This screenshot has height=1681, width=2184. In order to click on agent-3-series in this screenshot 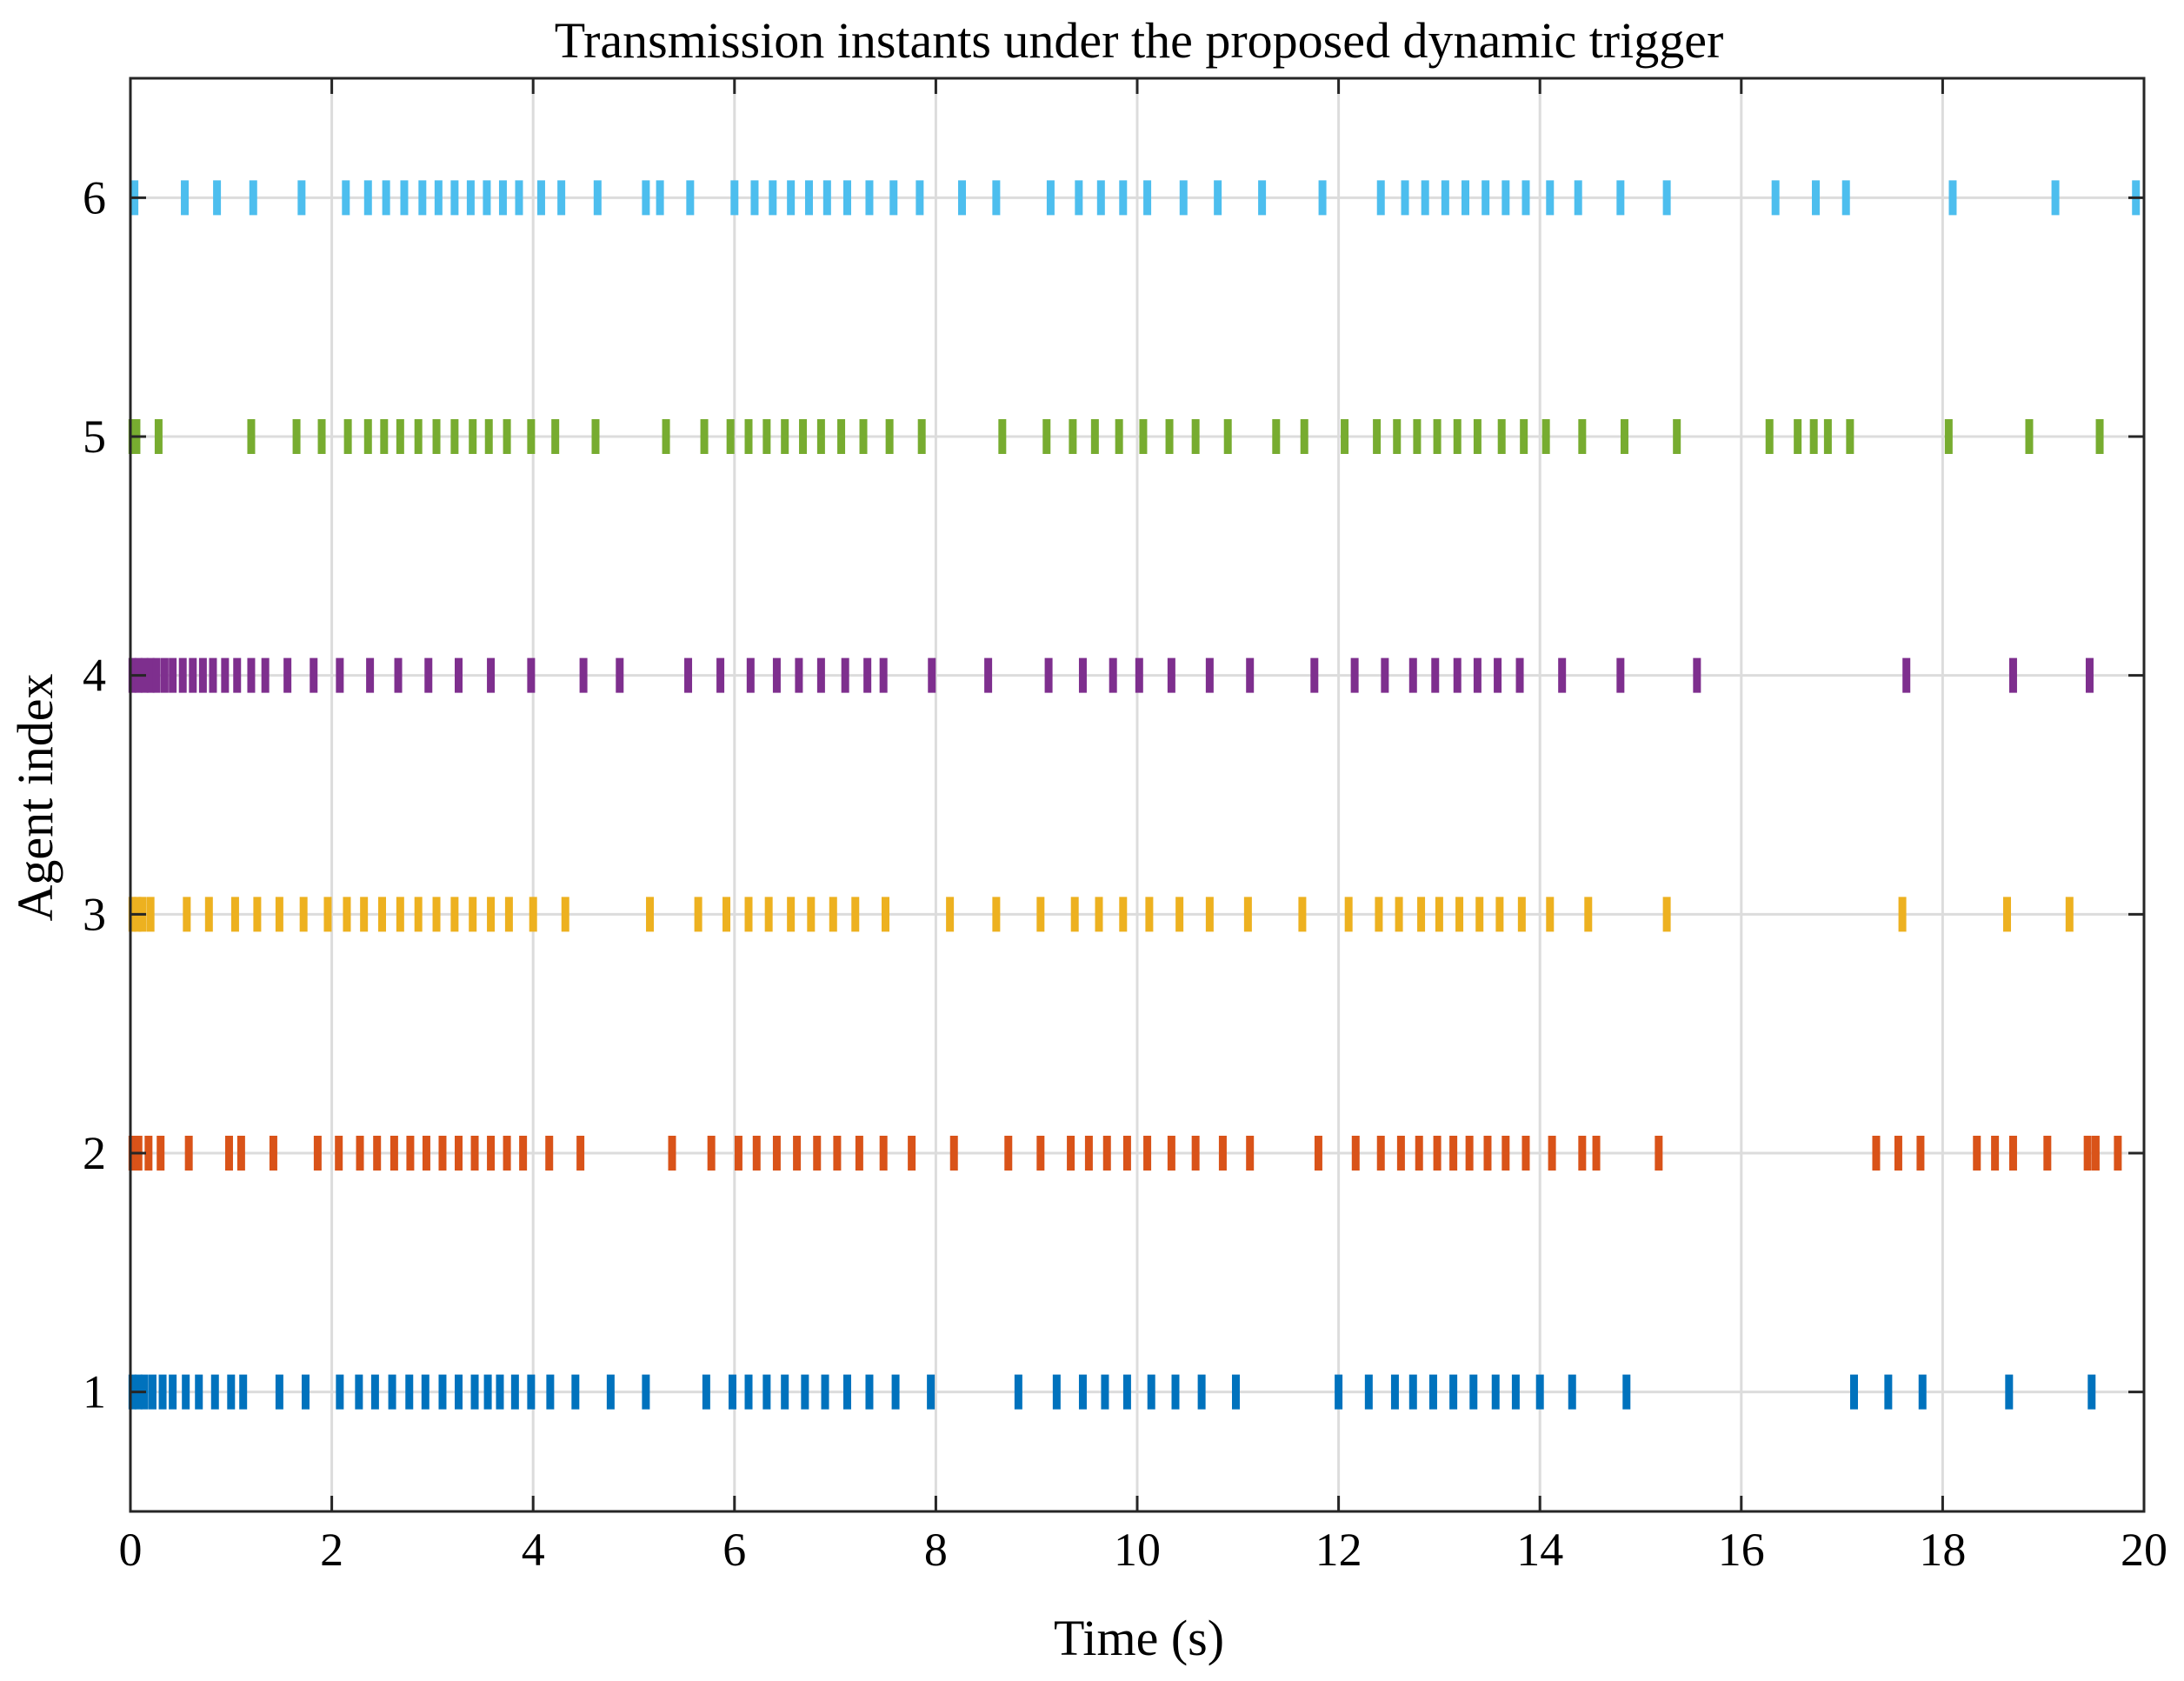, I will do `click(1101, 915)`.